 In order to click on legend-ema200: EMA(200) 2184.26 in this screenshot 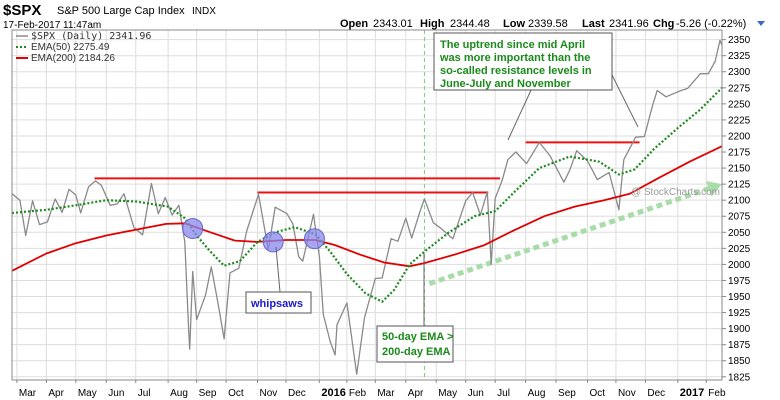, I will do `click(73, 58)`.